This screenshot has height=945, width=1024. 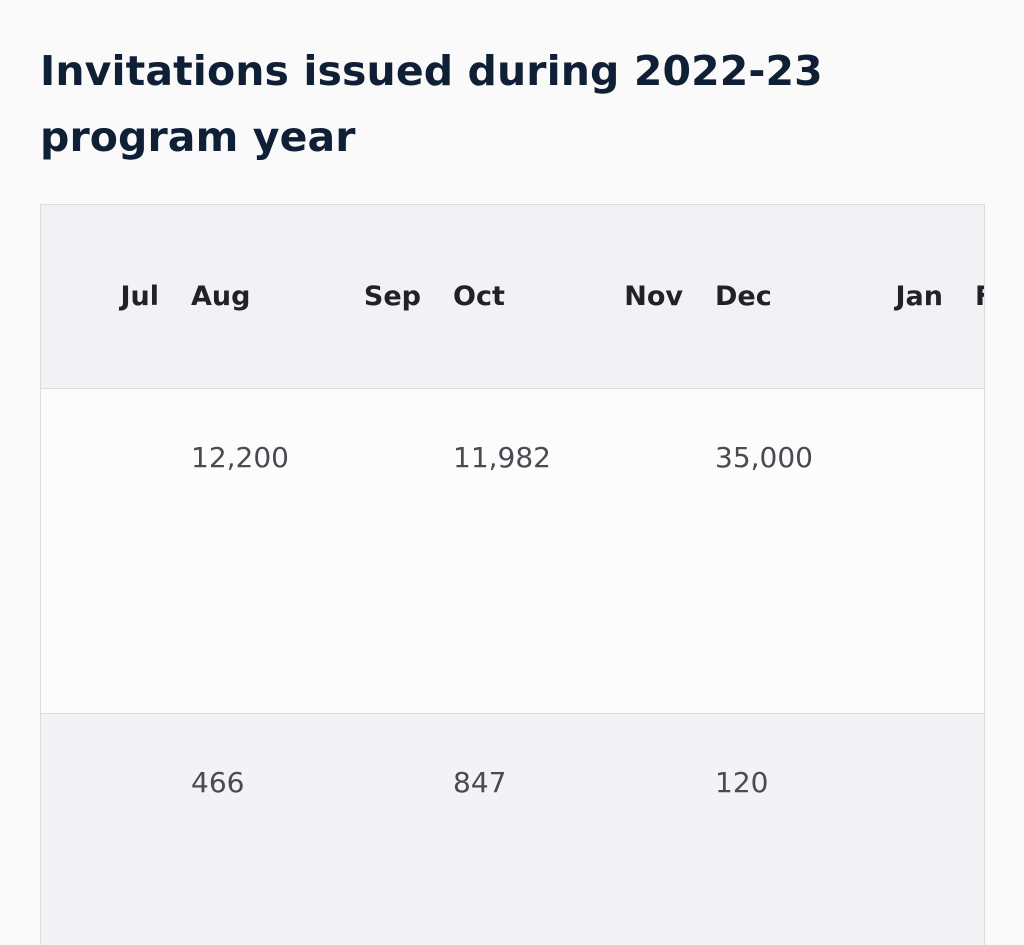 I want to click on table-cell: 12,200, so click(x=240, y=457).